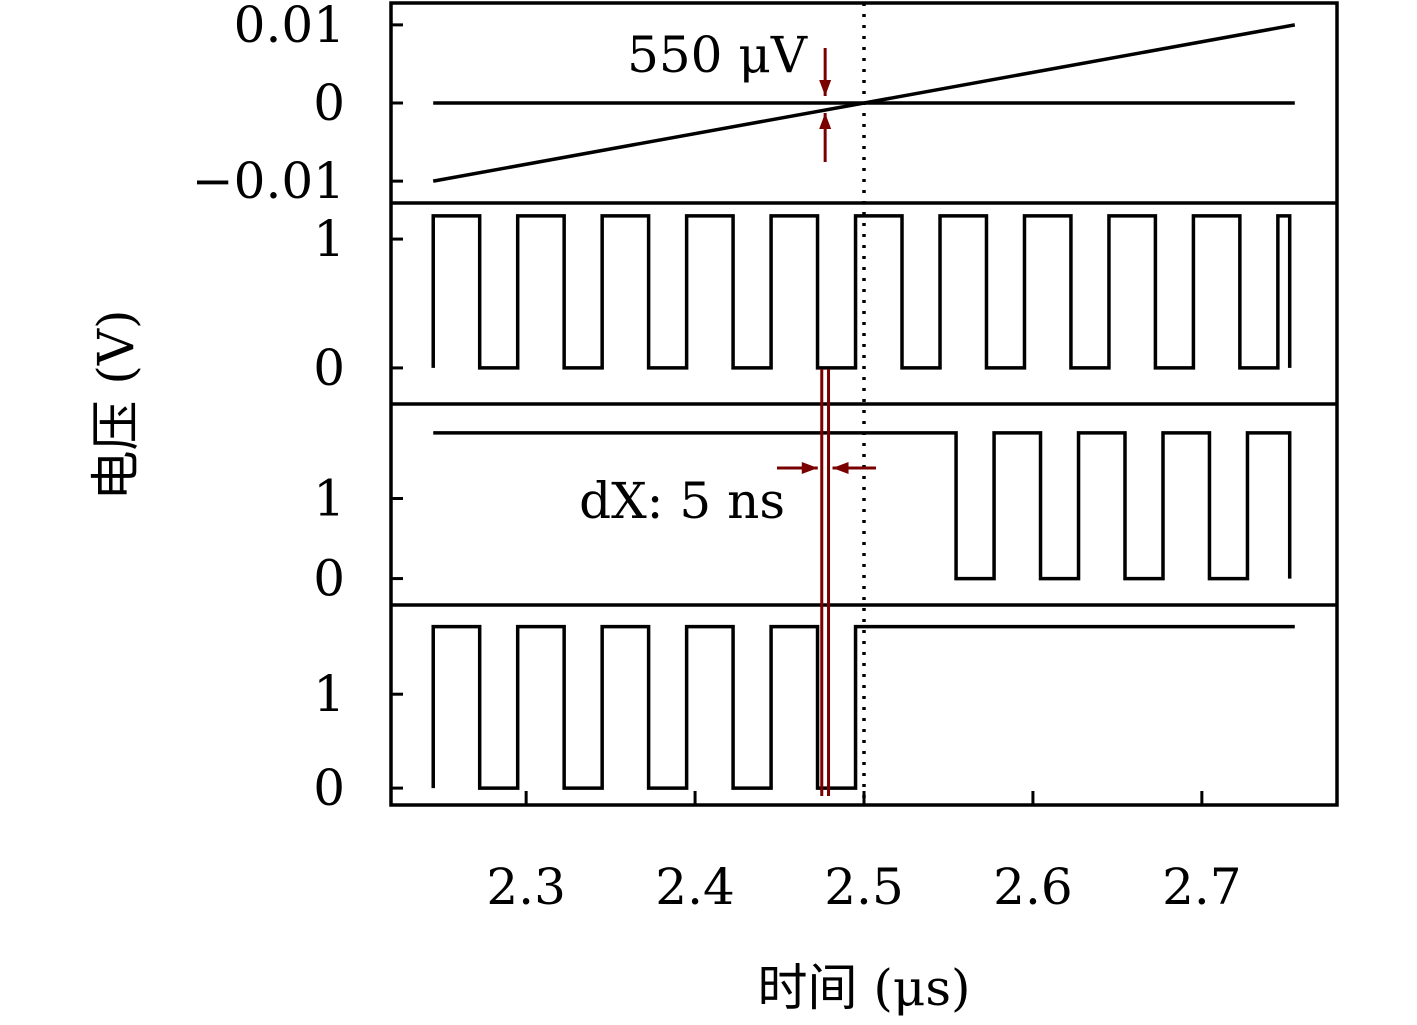 The height and width of the screenshot is (1025, 1417). Describe the element at coordinates (329, 788) in the screenshot. I see `panel-4-y-tick-label: 0` at that location.